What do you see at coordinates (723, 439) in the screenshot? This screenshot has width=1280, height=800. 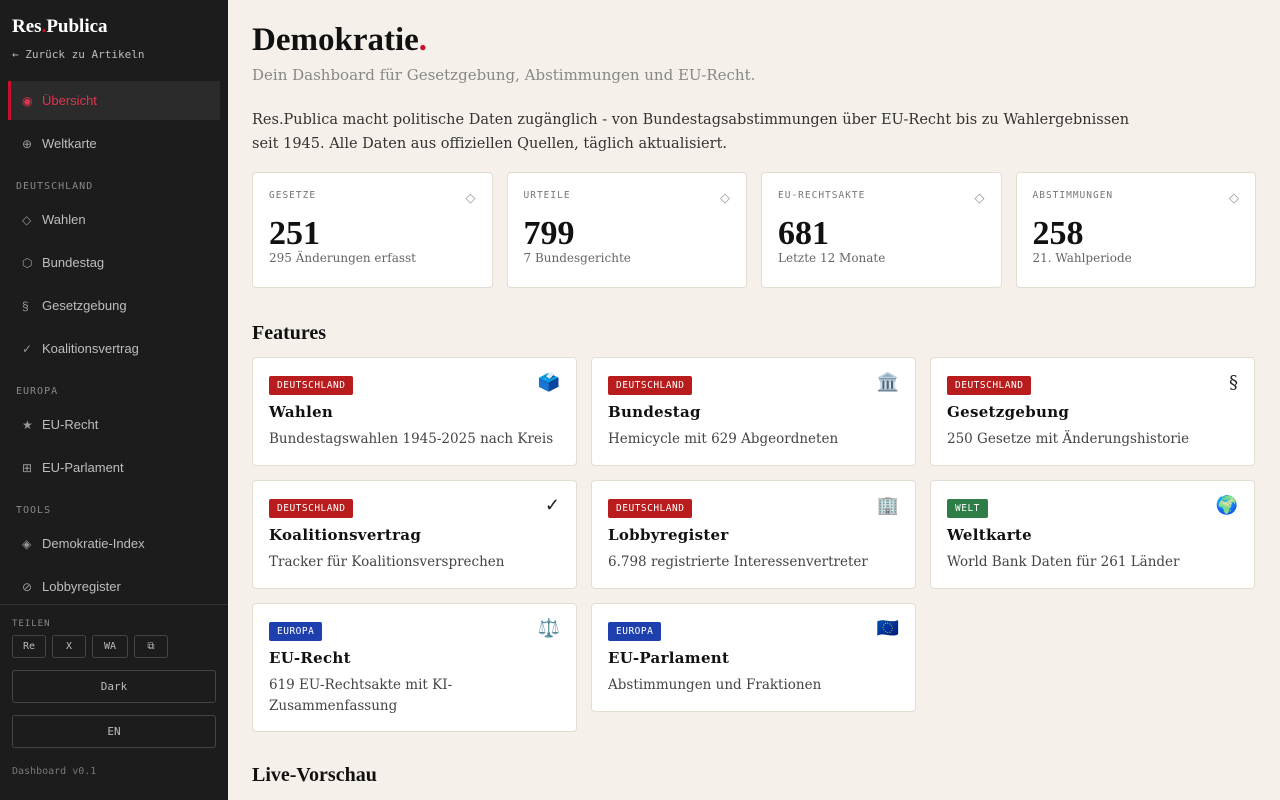 I see `feature-desc: Hemicycle mit 629 Abgeordneten` at bounding box center [723, 439].